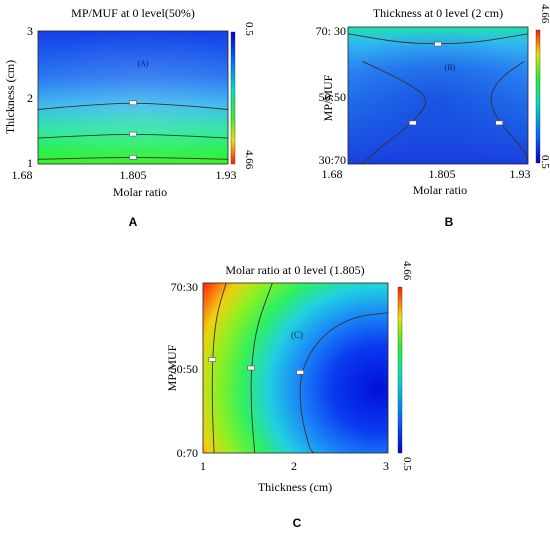 The width and height of the screenshot is (550, 536). Describe the element at coordinates (233, 98) in the screenshot. I see `panel-a-colorbar` at that location.